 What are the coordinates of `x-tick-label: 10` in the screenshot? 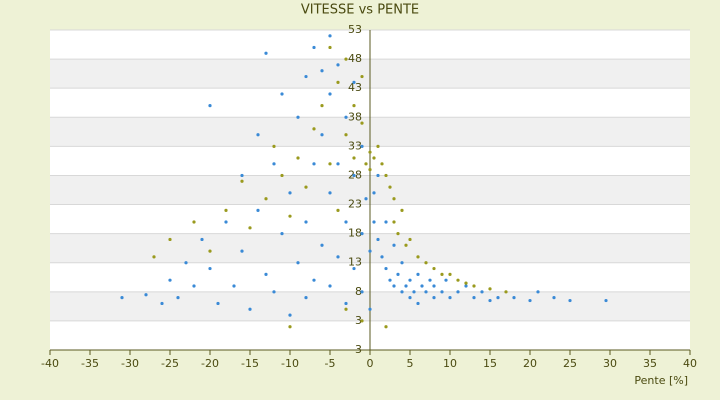 It's located at (450, 363).